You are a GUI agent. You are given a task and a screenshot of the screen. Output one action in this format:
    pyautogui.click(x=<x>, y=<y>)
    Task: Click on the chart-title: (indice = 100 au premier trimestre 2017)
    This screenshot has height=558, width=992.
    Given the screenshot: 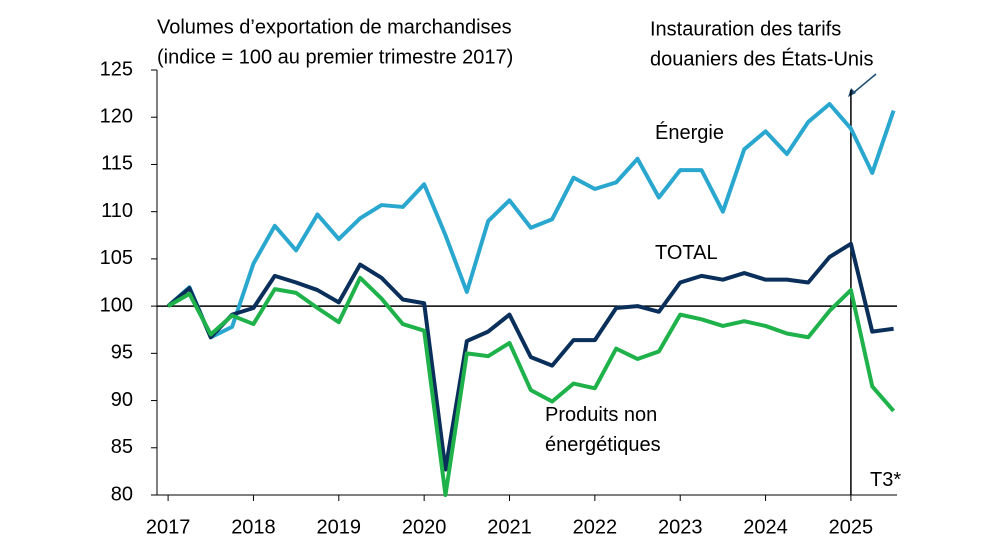 What is the action you would take?
    pyautogui.click(x=335, y=57)
    